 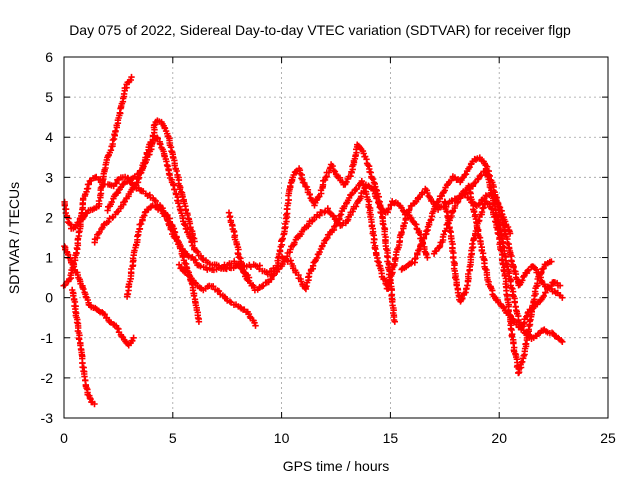 What do you see at coordinates (173, 438) in the screenshot?
I see `x-tick-label: 5` at bounding box center [173, 438].